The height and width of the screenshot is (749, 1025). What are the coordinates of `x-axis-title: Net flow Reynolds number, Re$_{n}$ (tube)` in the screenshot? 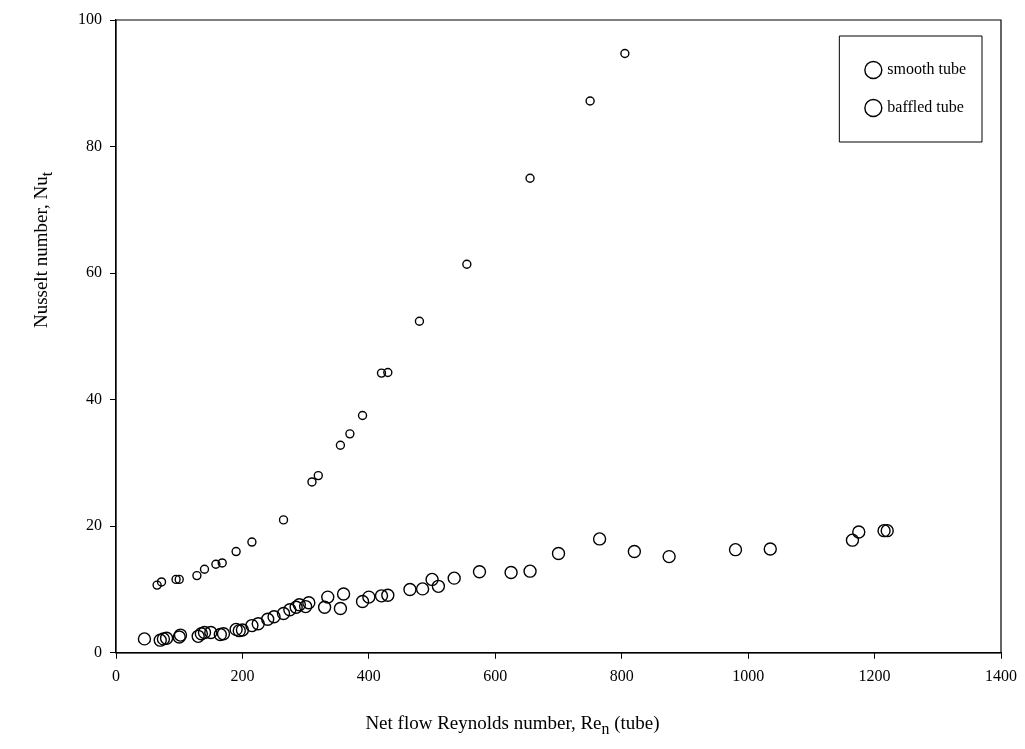 It's located at (512, 725).